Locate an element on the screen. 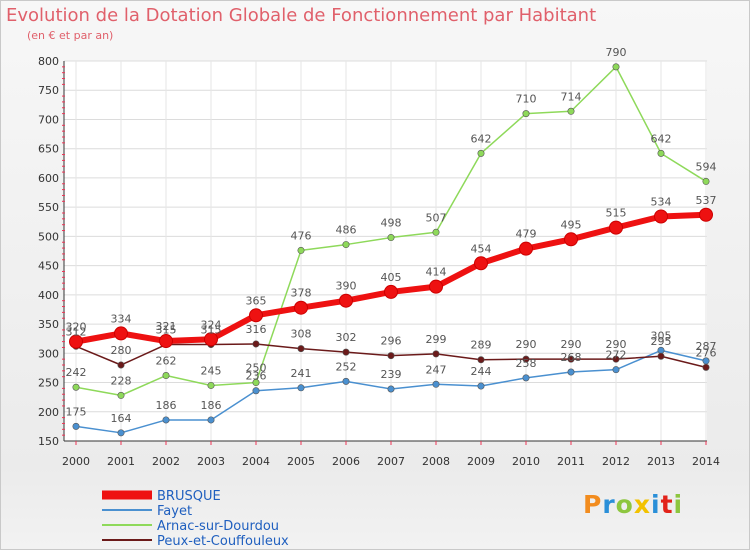 This screenshot has height=550, width=750. data-label: 280 is located at coordinates (121, 350).